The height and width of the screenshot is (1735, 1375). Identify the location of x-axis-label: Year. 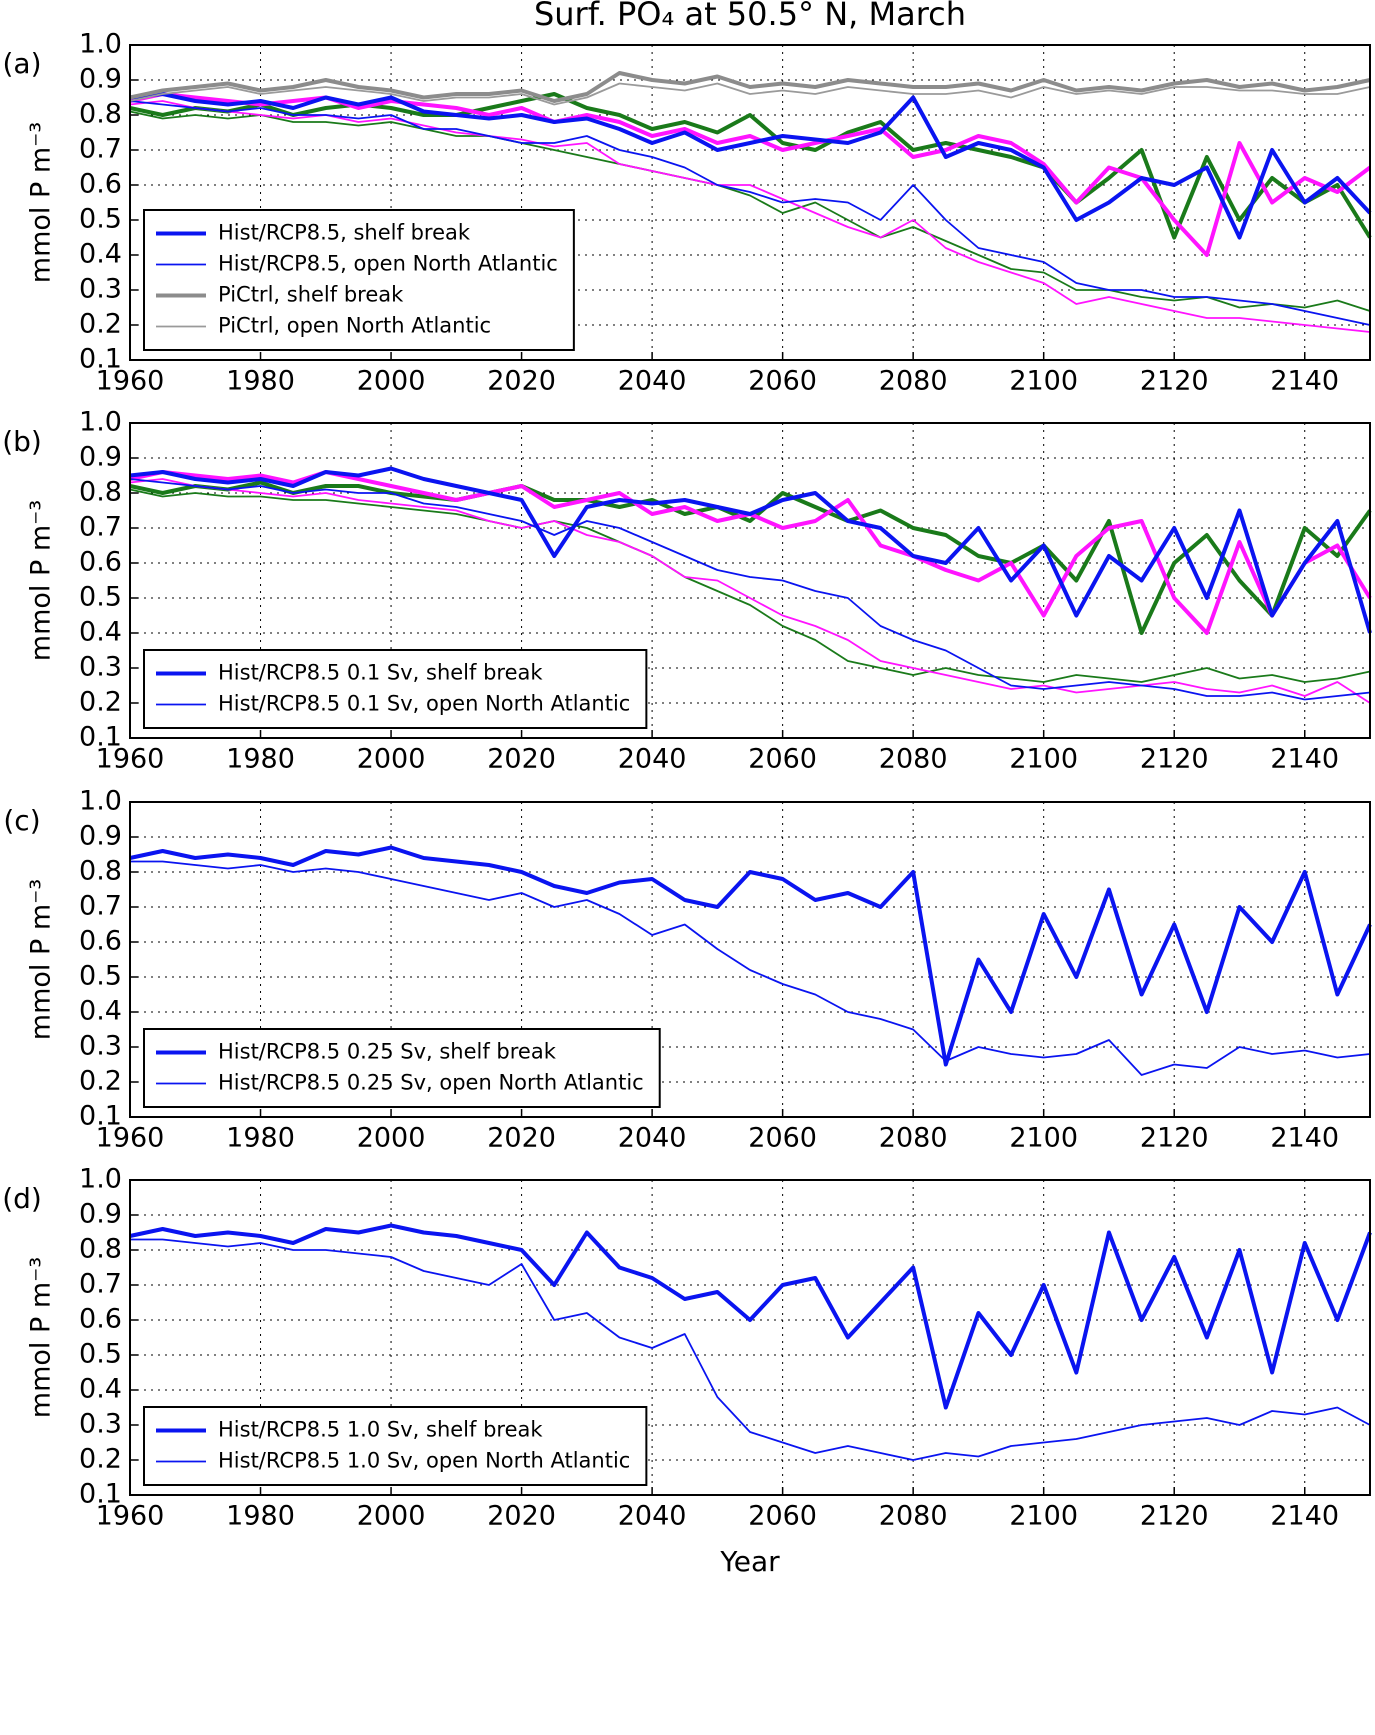
(749, 1561).